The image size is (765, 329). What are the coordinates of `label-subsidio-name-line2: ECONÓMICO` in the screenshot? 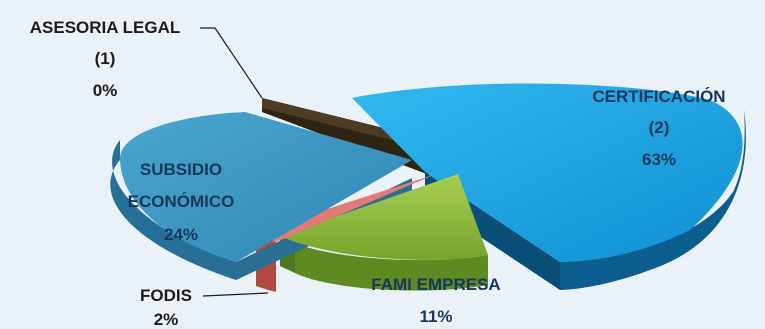 It's located at (181, 201).